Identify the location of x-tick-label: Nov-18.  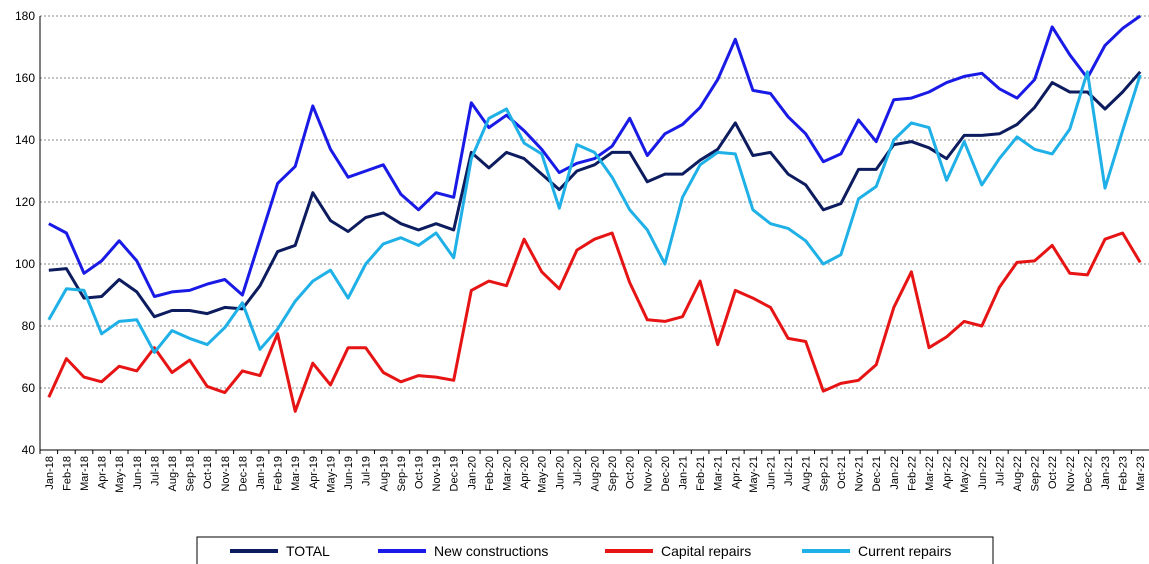
(226, 473).